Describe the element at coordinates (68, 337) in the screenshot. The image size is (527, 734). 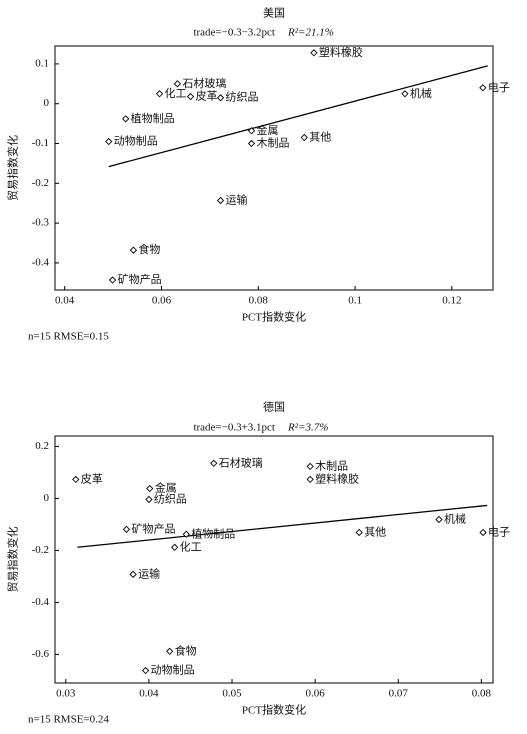
I see `footnote: n=15 RMSE=0.15` at that location.